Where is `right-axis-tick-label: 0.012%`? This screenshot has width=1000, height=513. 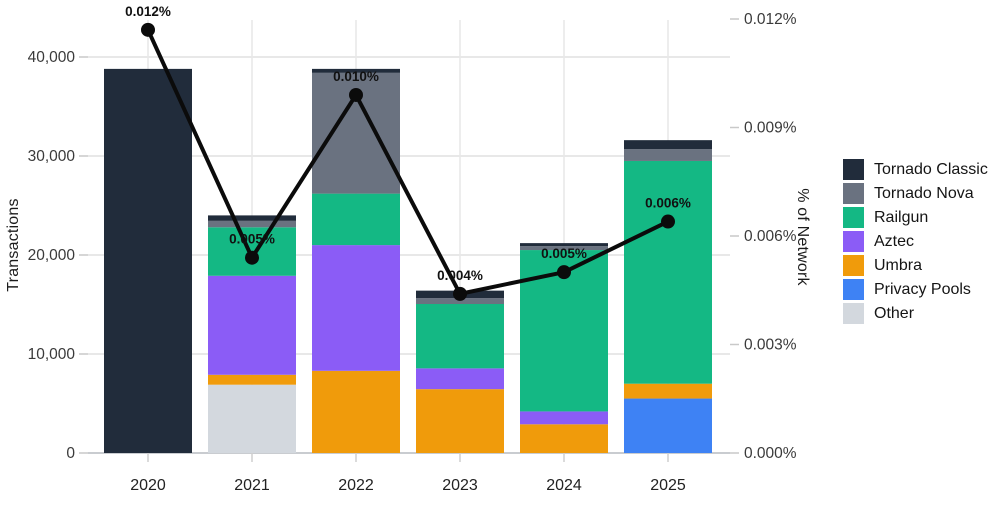 right-axis-tick-label: 0.012% is located at coordinates (770, 19).